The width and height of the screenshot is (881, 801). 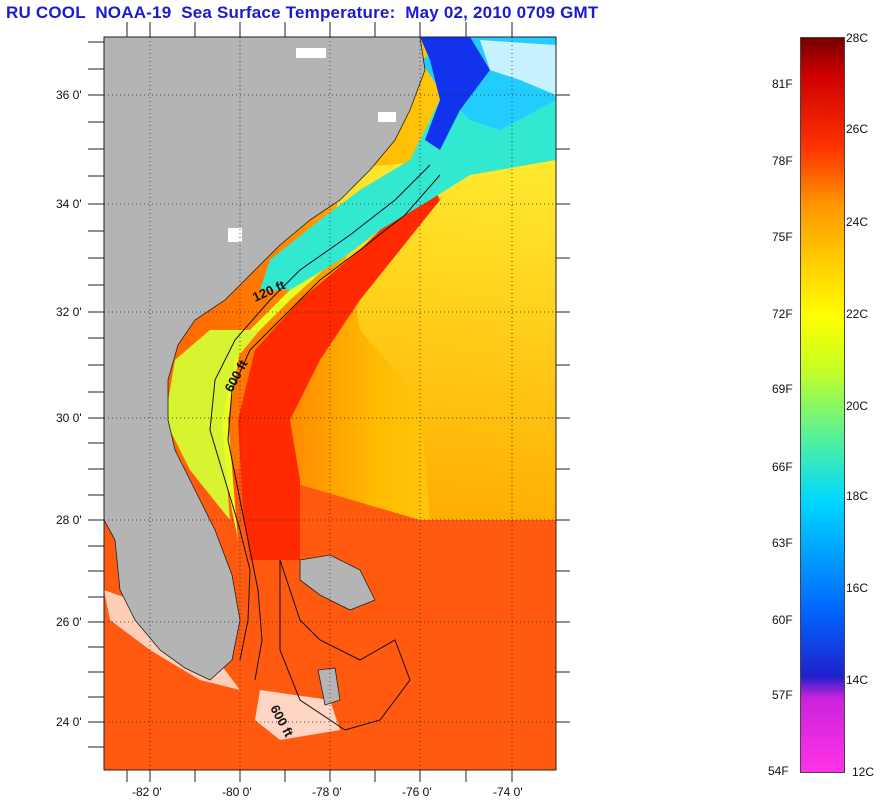 I want to click on scale-f-81: 81F, so click(x=782, y=84).